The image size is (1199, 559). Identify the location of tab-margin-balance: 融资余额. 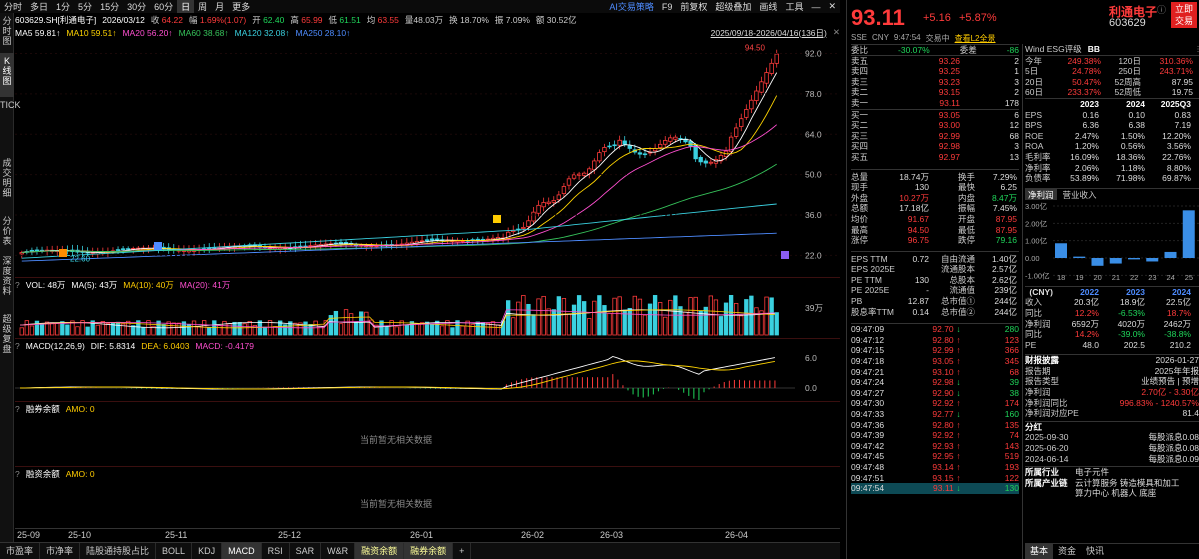
(380, 551).